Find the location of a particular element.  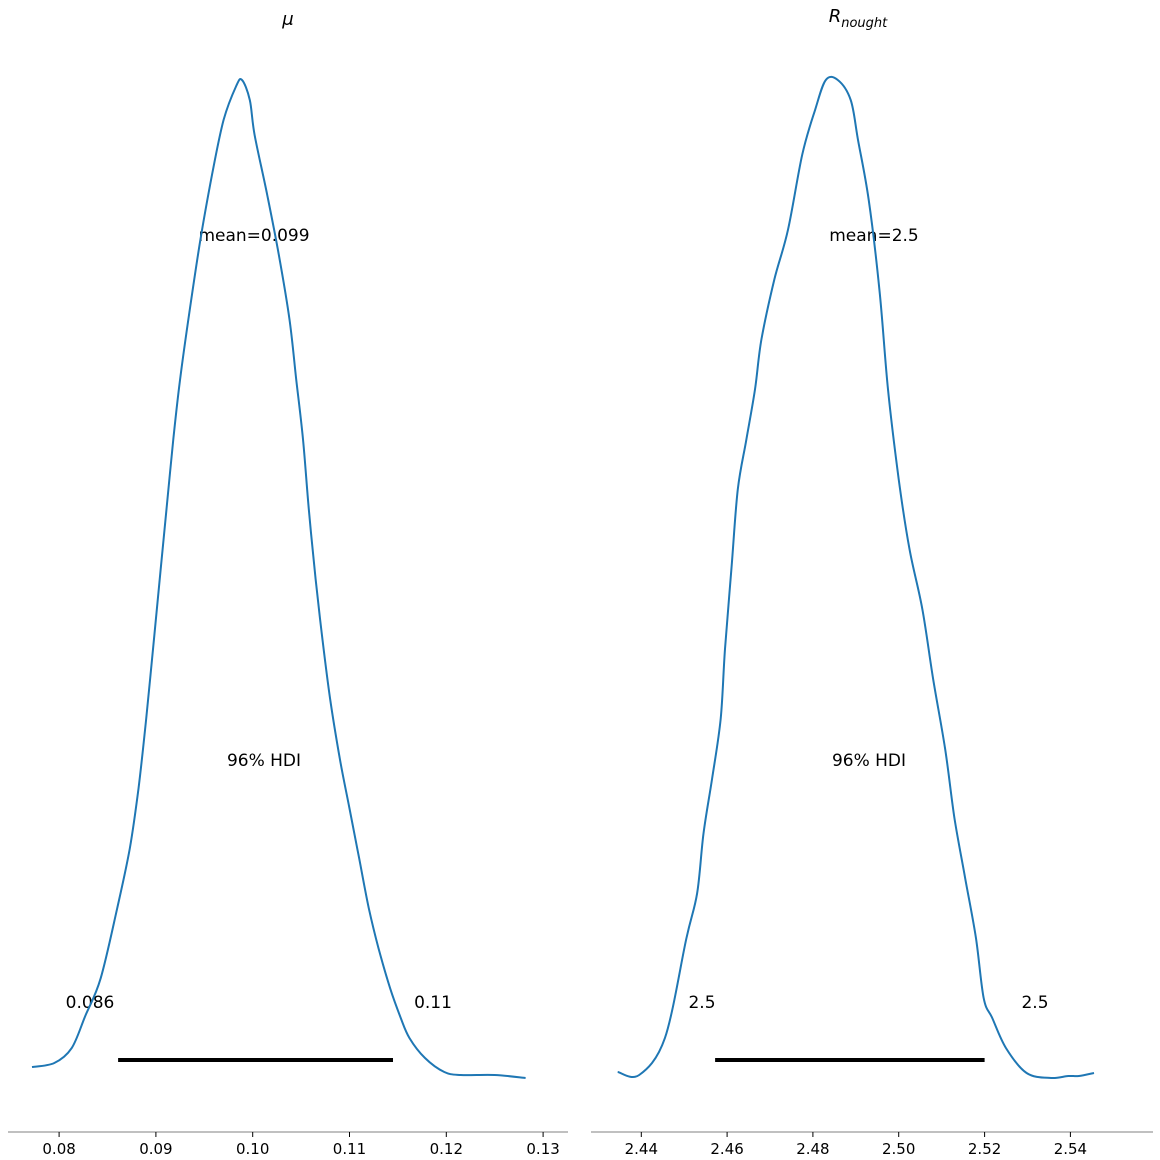

x-tick-label-r-nought: 2.52 is located at coordinates (984, 1149).